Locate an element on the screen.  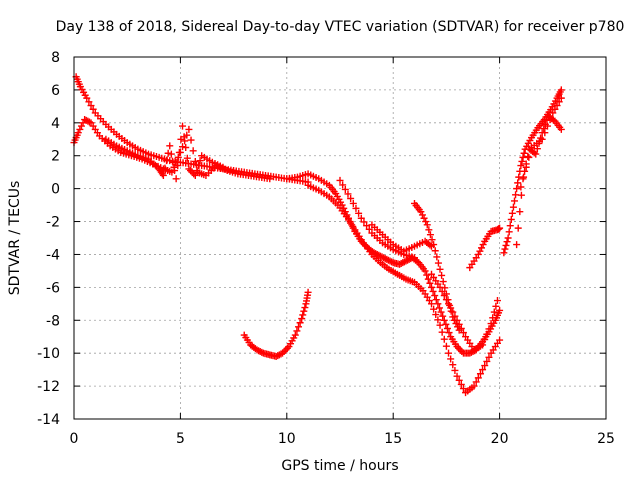
y-tick-label: -4 is located at coordinates (53, 255).